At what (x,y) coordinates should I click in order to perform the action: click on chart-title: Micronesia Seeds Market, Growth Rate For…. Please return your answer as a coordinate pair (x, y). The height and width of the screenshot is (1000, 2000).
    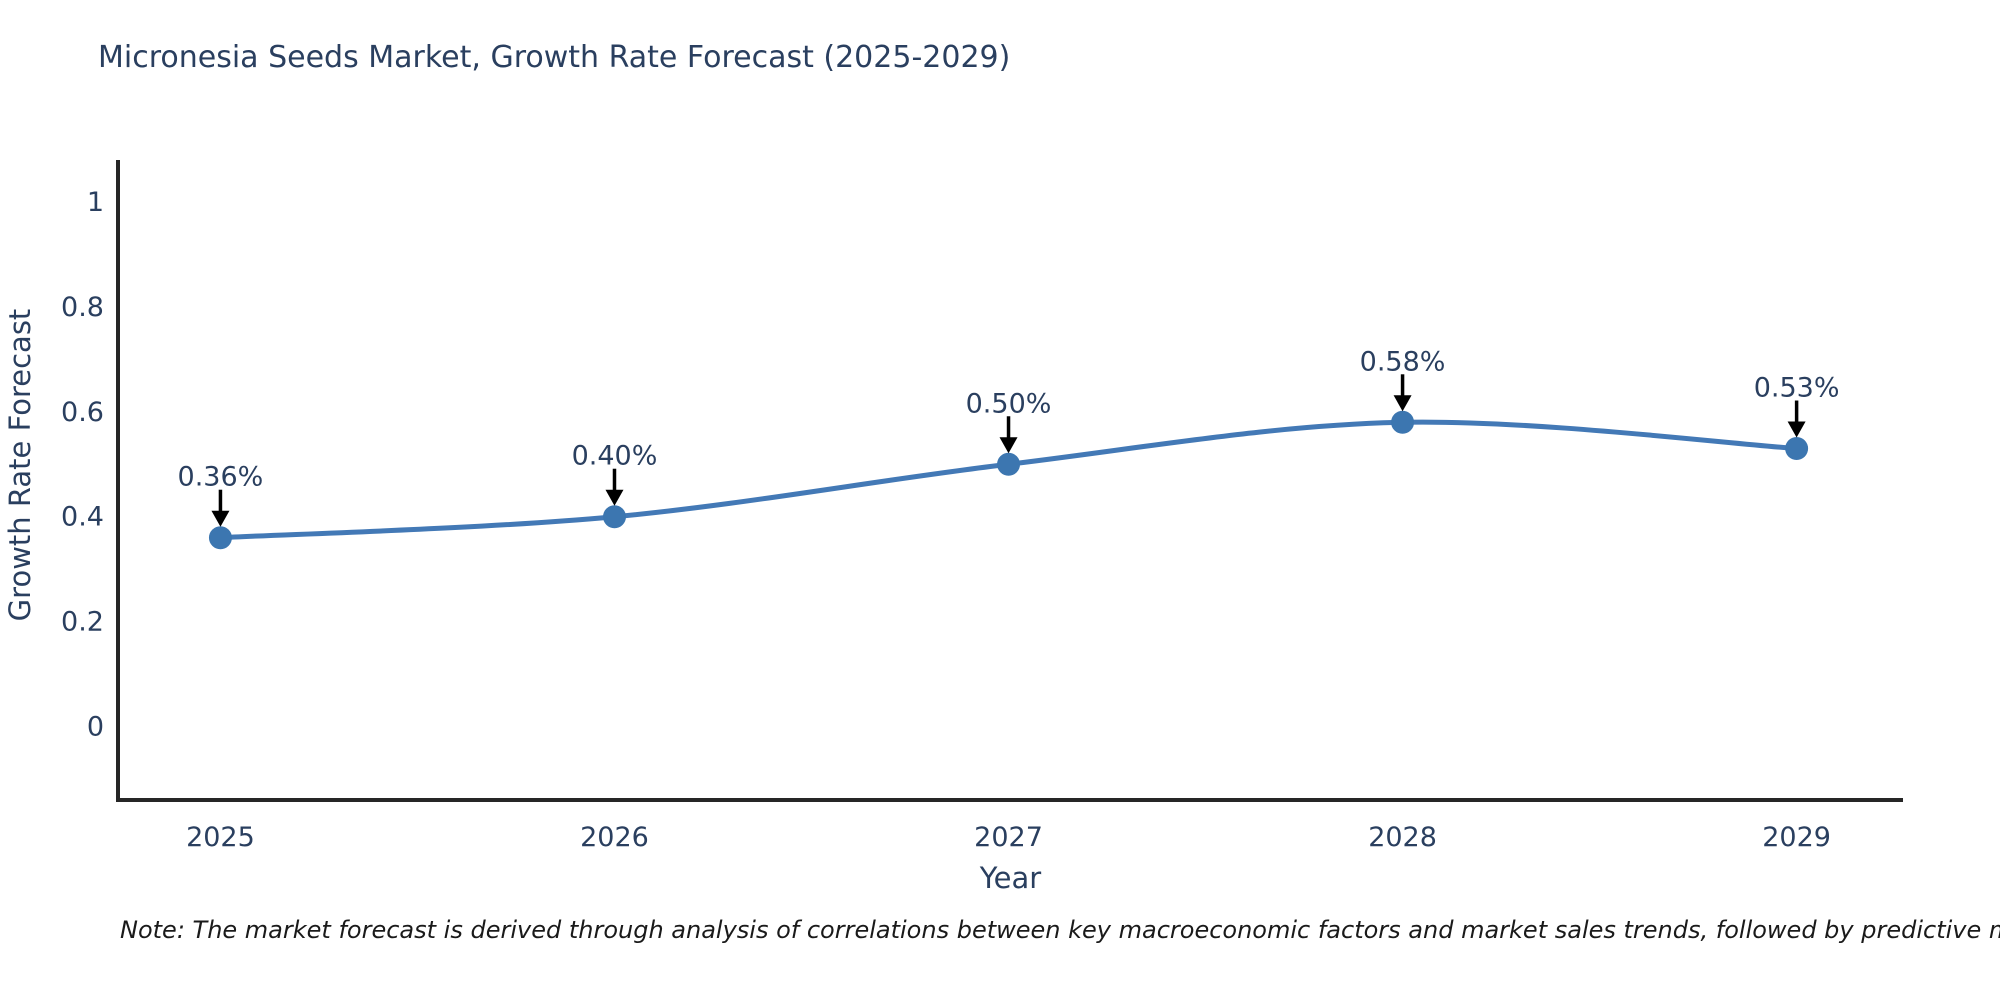
    Looking at the image, I should click on (554, 57).